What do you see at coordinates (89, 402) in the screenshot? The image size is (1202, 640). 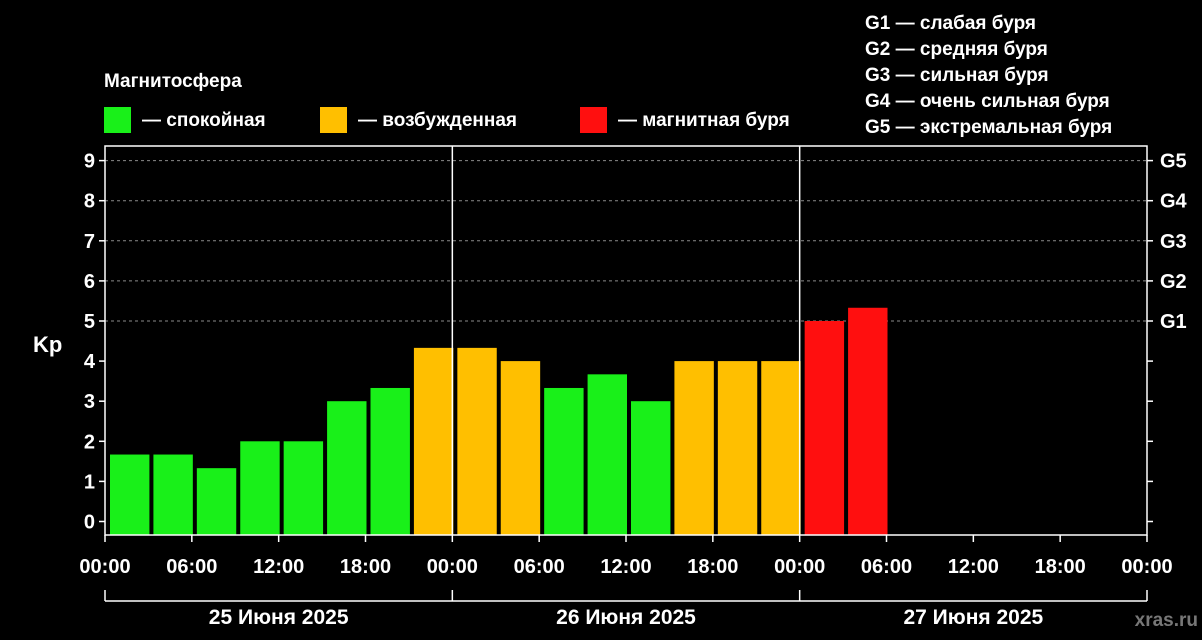 I see `y-tick-label-3: 3` at bounding box center [89, 402].